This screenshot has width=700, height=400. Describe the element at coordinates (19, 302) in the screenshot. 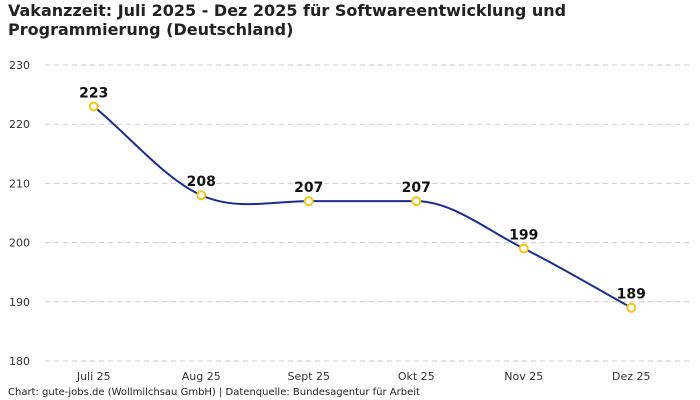

I see `y-tick-label: 190` at that location.